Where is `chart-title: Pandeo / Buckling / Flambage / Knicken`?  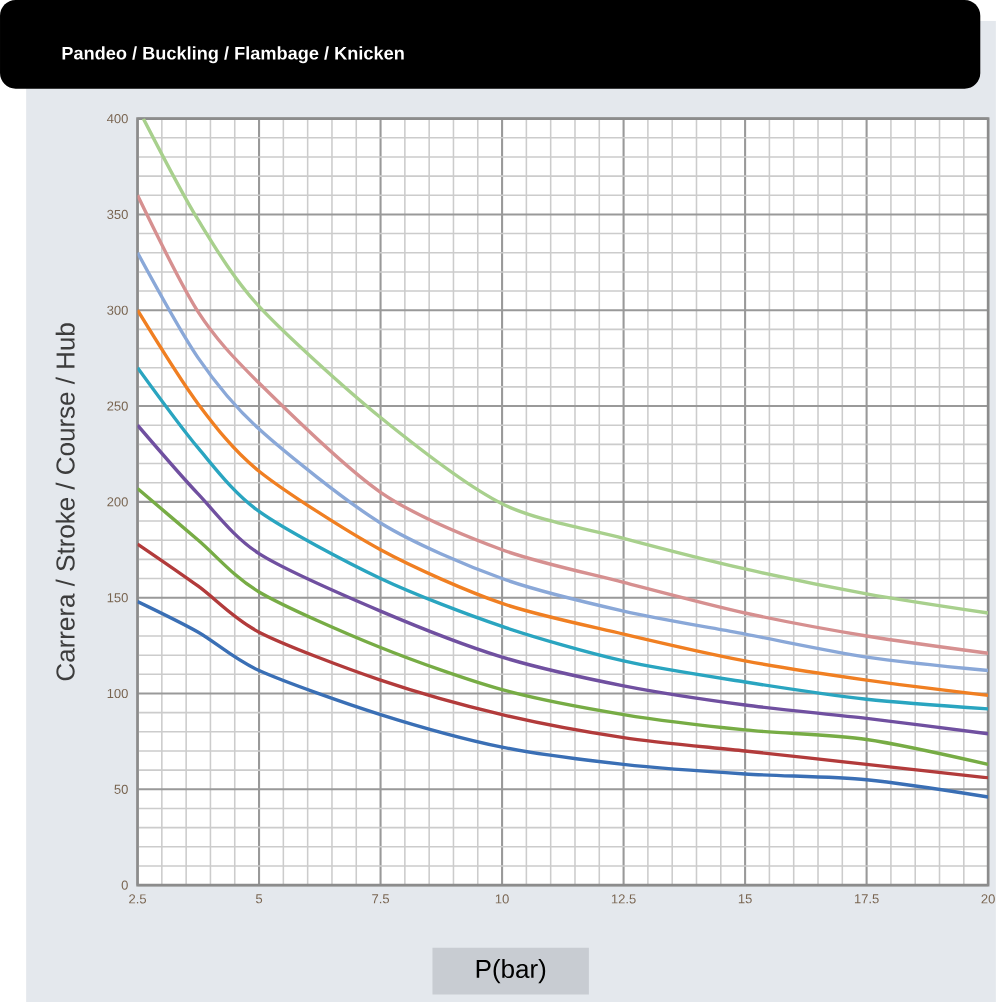 chart-title: Pandeo / Buckling / Flambage / Knicken is located at coordinates (233, 55).